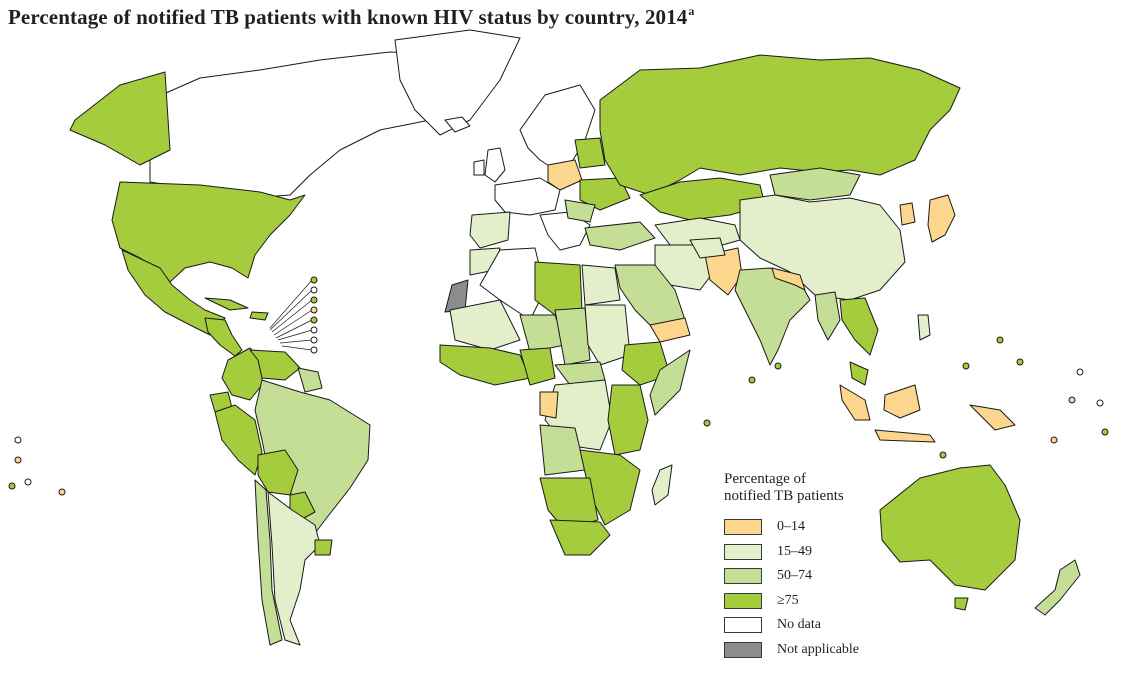 This screenshot has width=1128, height=676. What do you see at coordinates (834, 601) in the screenshot?
I see `legend-item-75-plus: ≥75` at bounding box center [834, 601].